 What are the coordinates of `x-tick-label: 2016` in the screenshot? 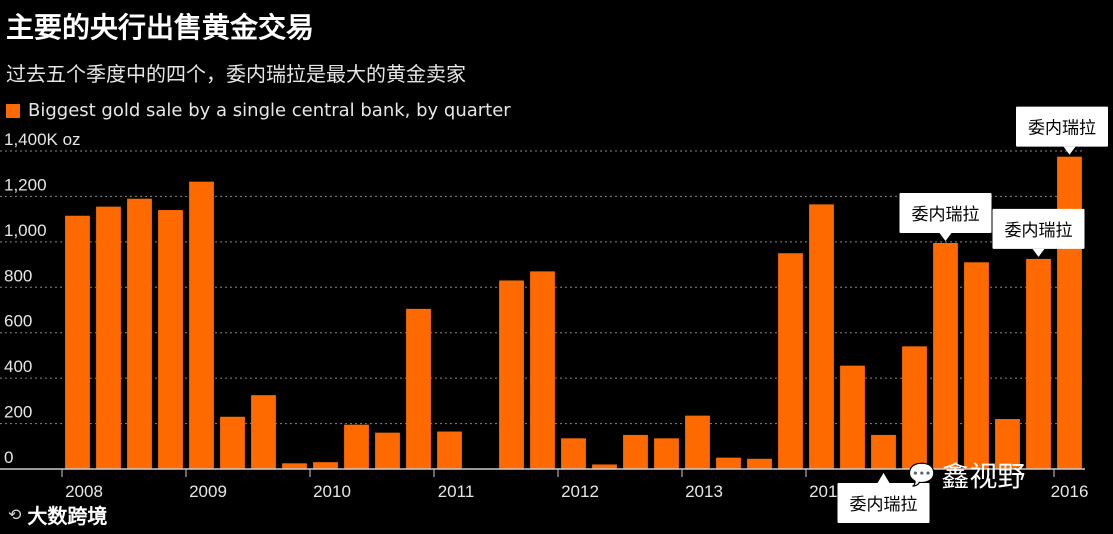 It's located at (1070, 491).